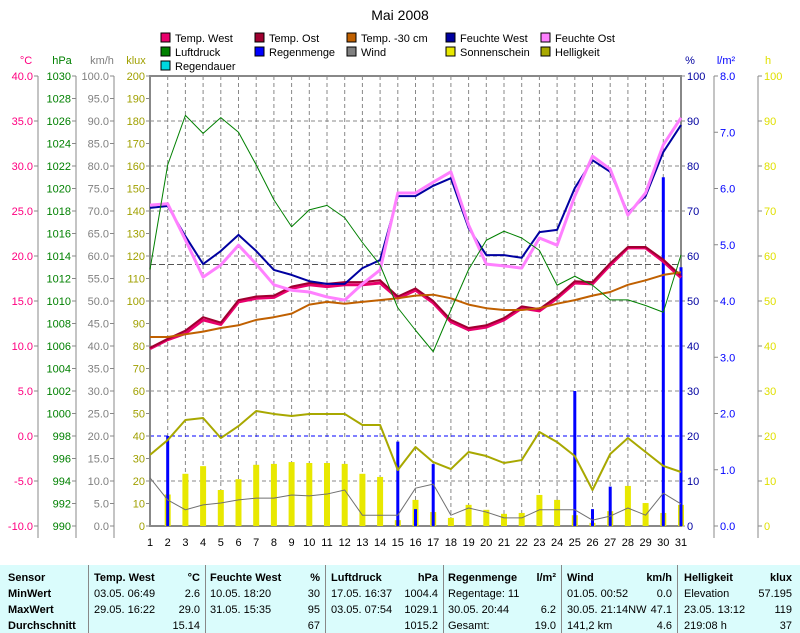  I want to click on sun-tick-label: 90, so click(770, 122).